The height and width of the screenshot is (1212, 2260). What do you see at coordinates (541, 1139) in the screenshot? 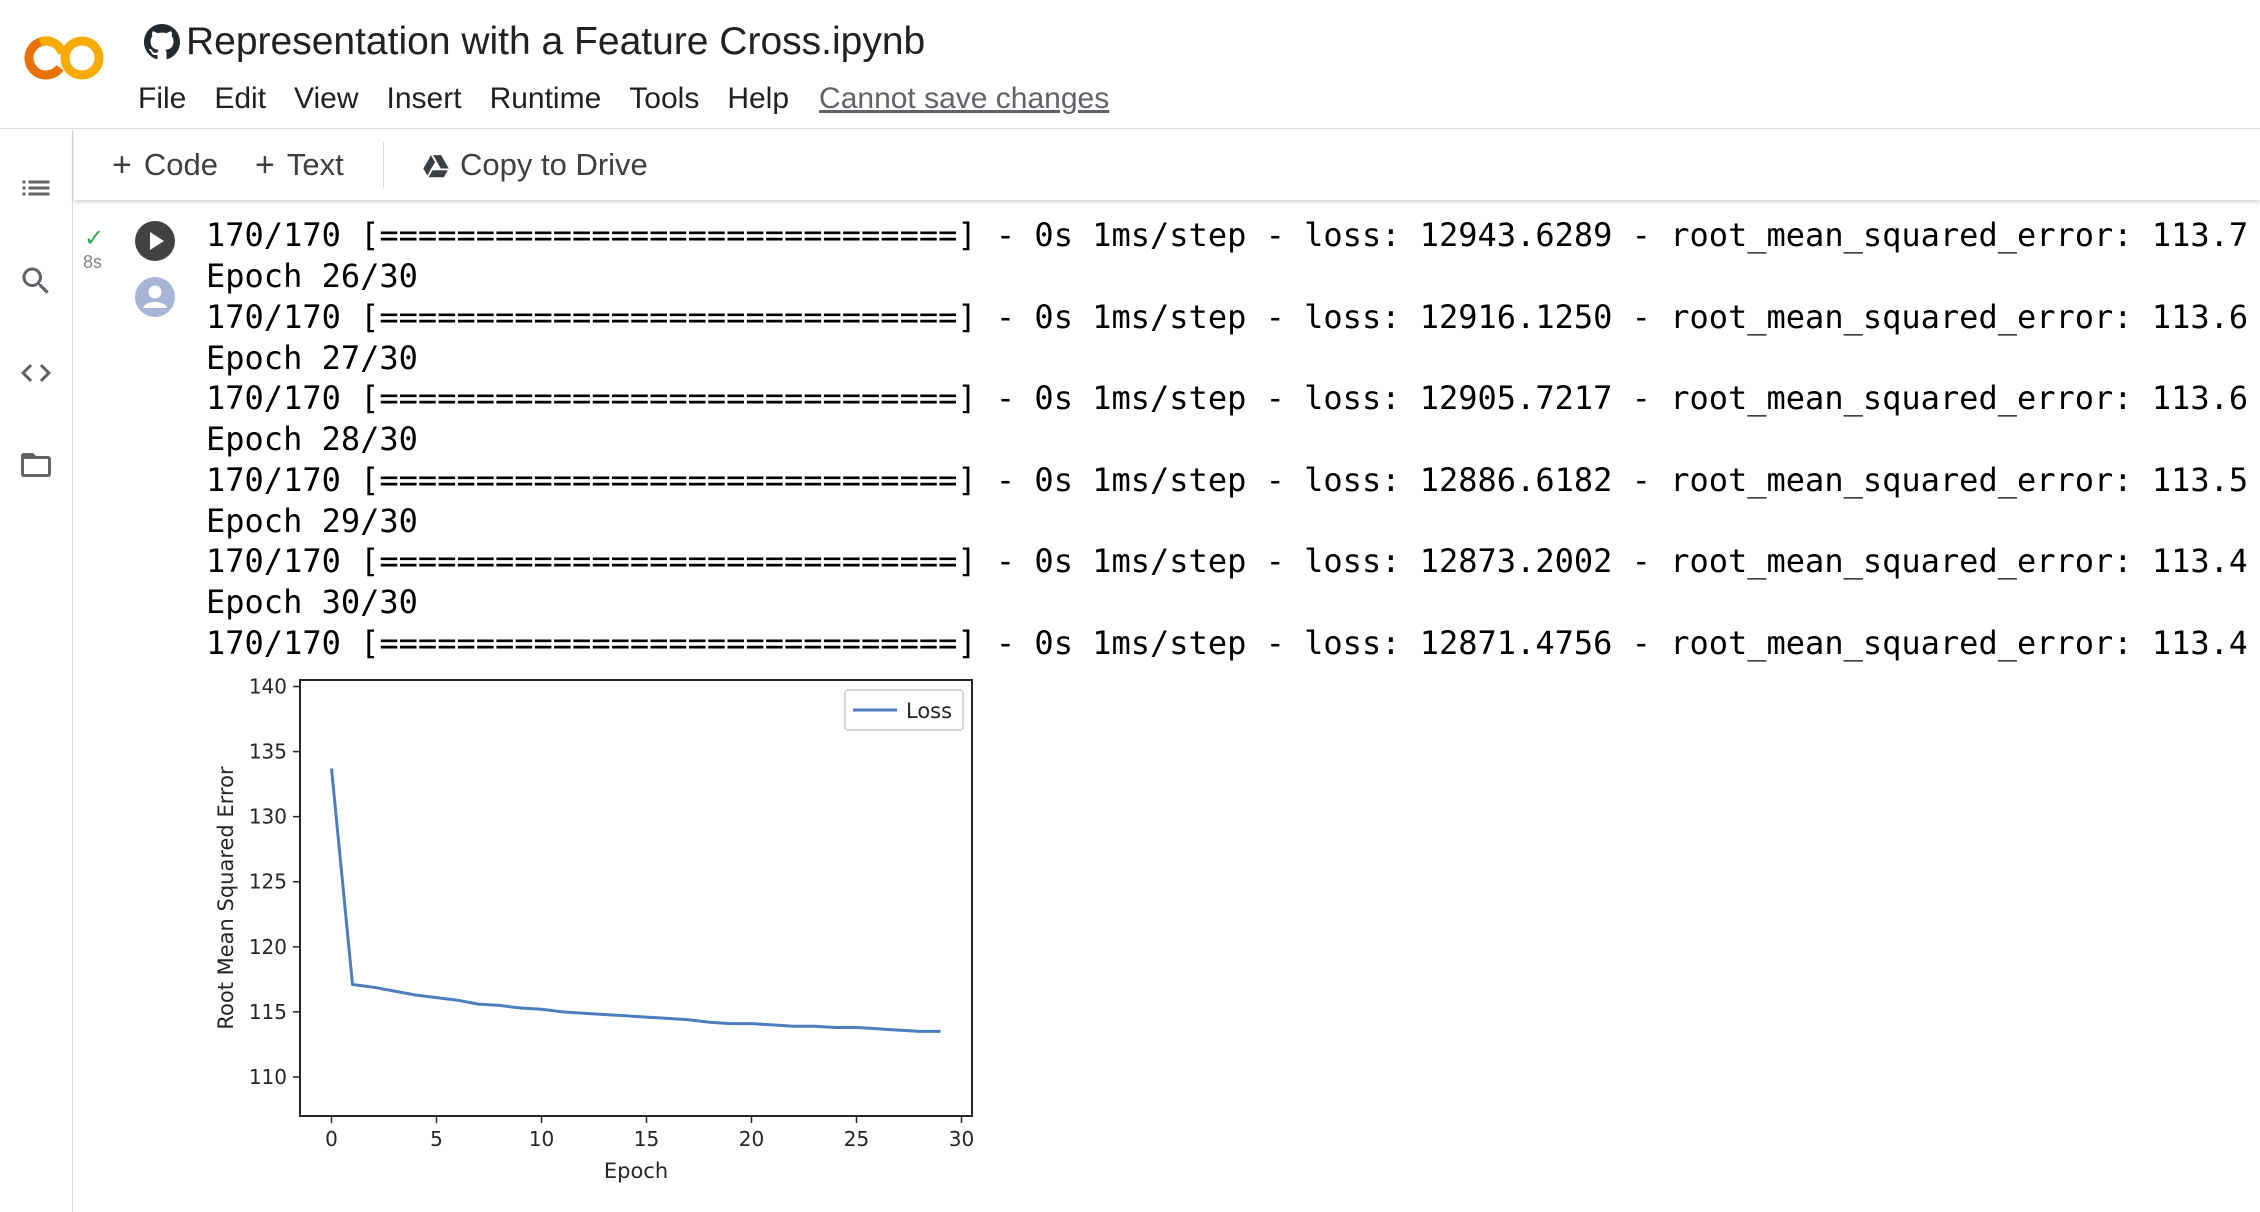
I see `x-tick-label: 10` at bounding box center [541, 1139].